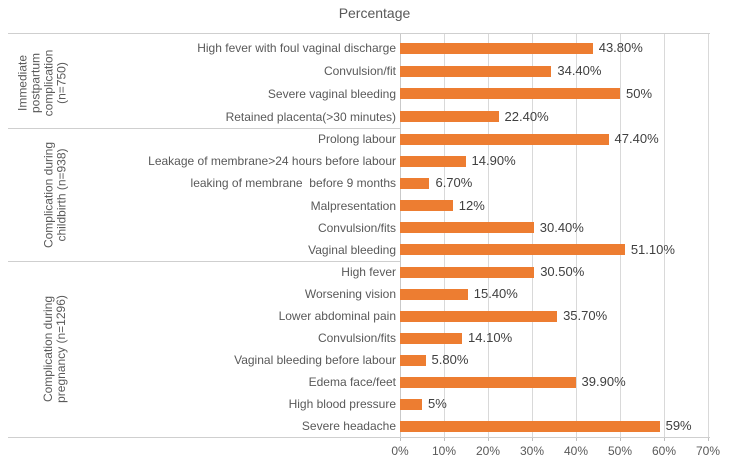 The height and width of the screenshot is (466, 729). Describe the element at coordinates (353, 205) in the screenshot. I see `category-label: Malpresentation` at that location.